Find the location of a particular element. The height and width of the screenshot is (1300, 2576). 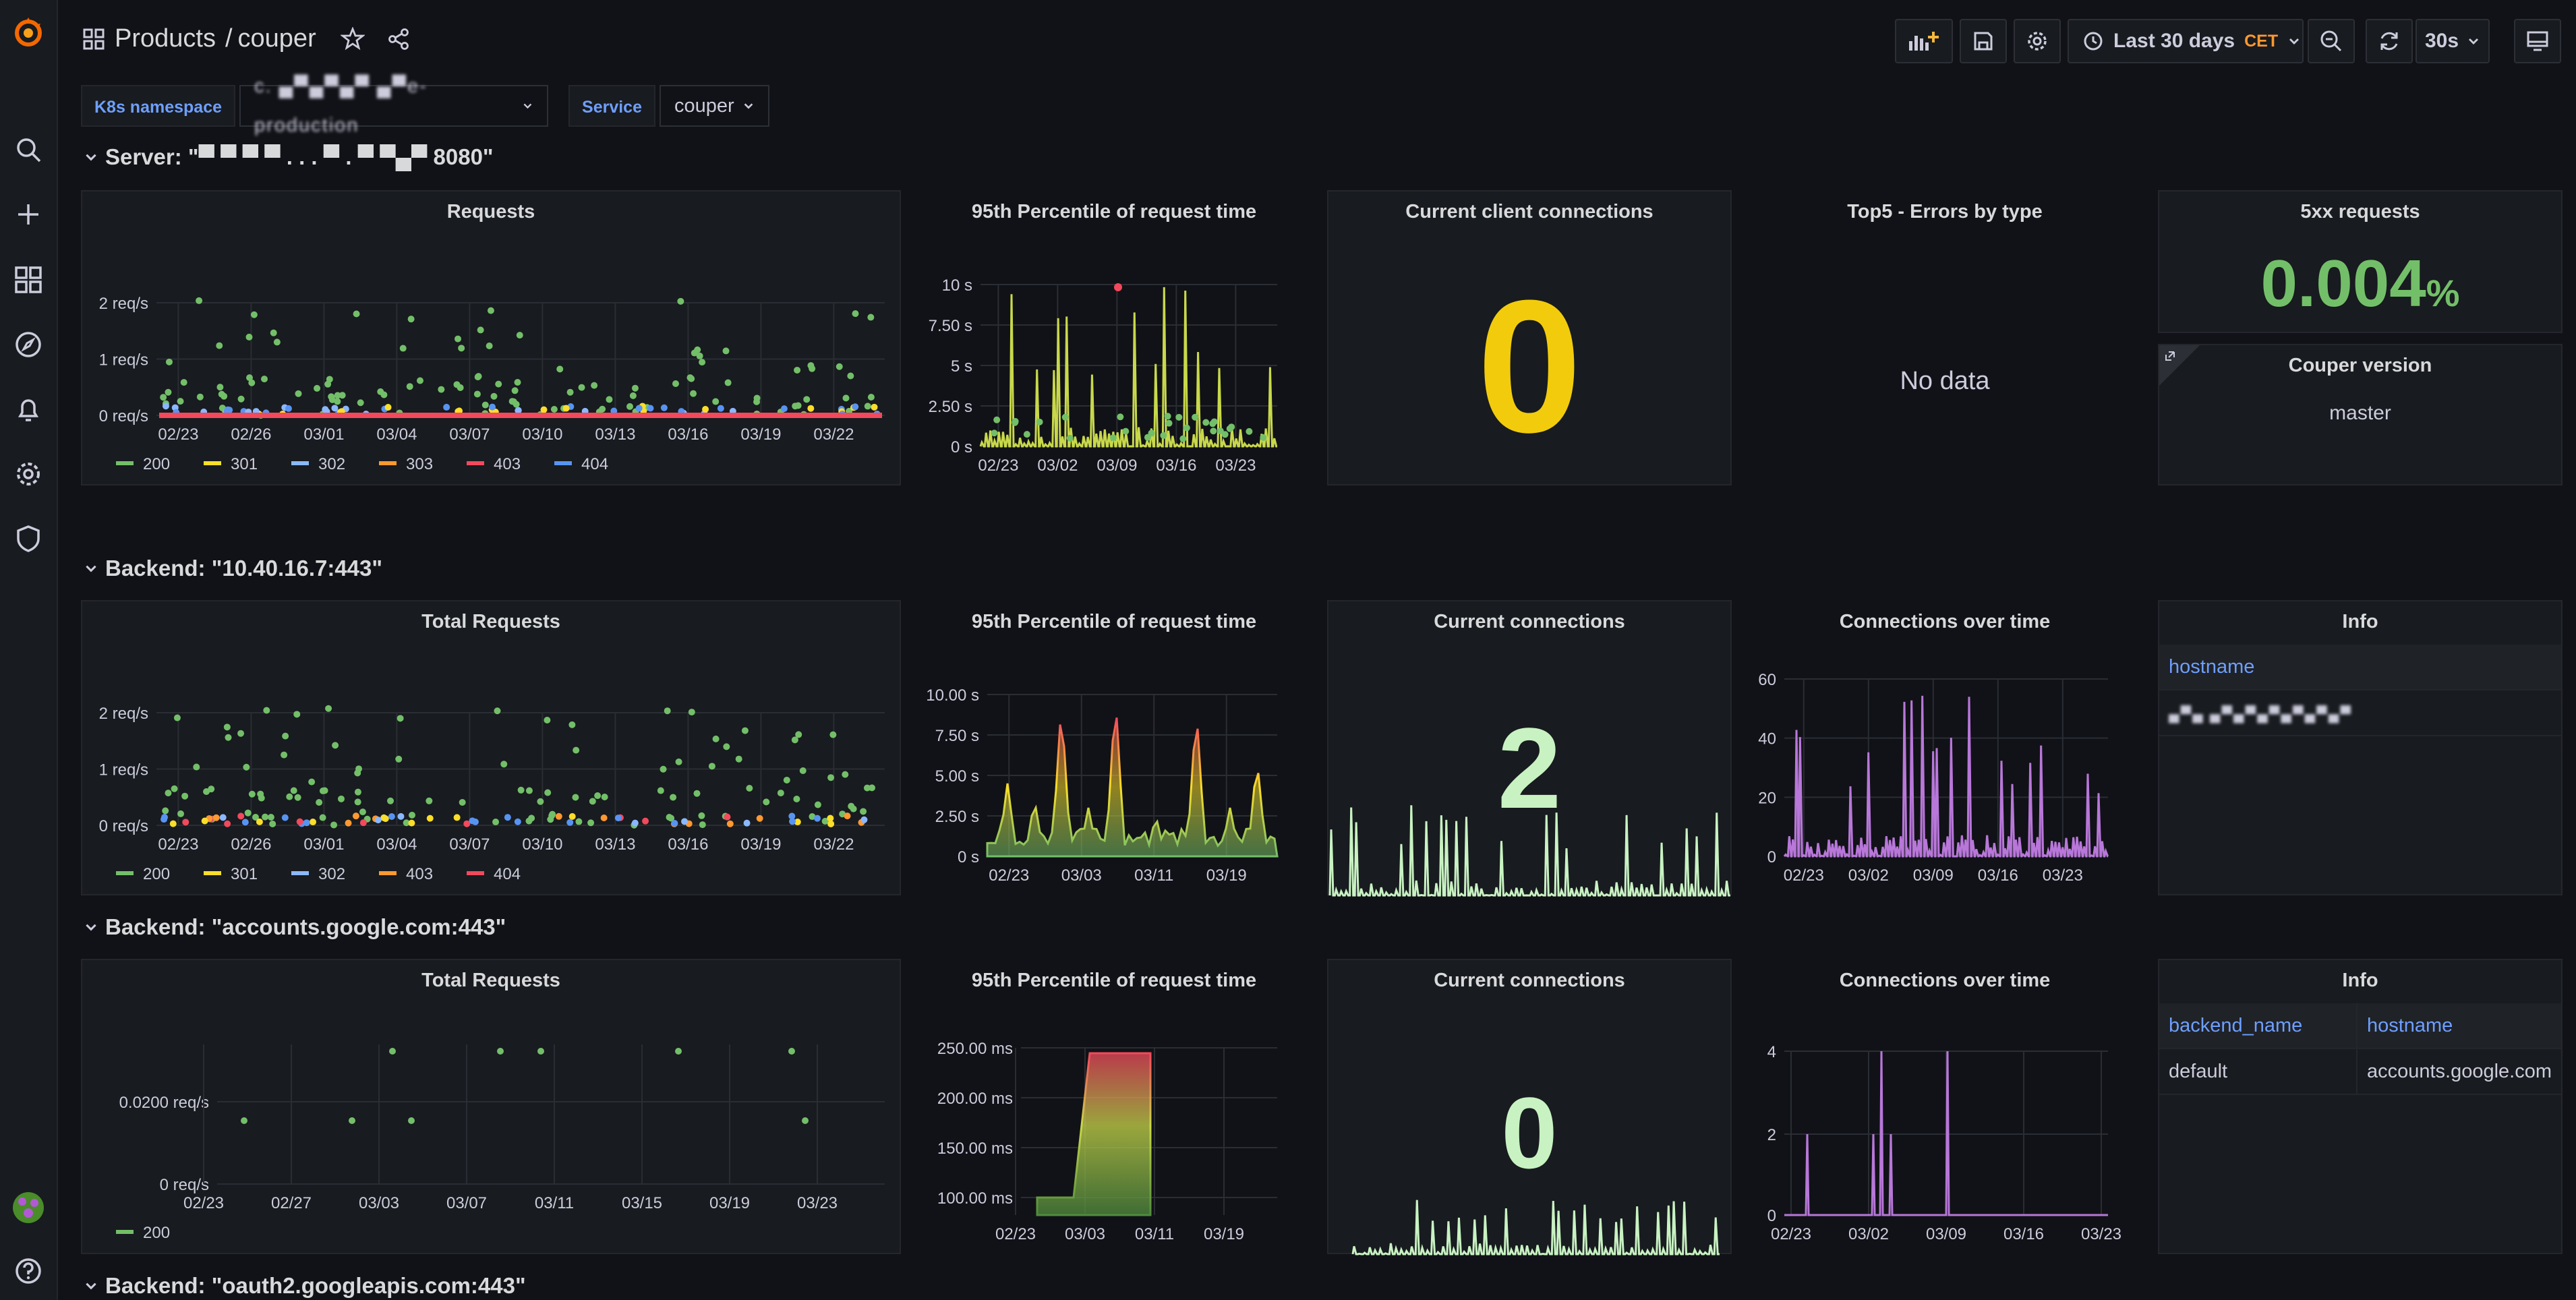

dashboard-settings-button is located at coordinates (2038, 41).